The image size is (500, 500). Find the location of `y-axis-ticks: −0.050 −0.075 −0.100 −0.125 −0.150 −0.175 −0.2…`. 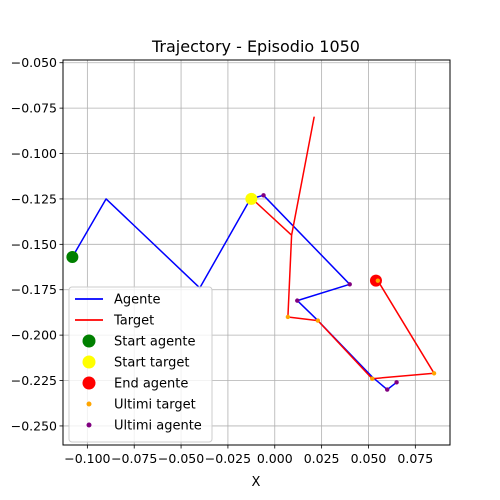

y-axis-ticks: −0.050 −0.075 −0.100 −0.125 −0.150 −0.175 −0.2… is located at coordinates (37, 244).